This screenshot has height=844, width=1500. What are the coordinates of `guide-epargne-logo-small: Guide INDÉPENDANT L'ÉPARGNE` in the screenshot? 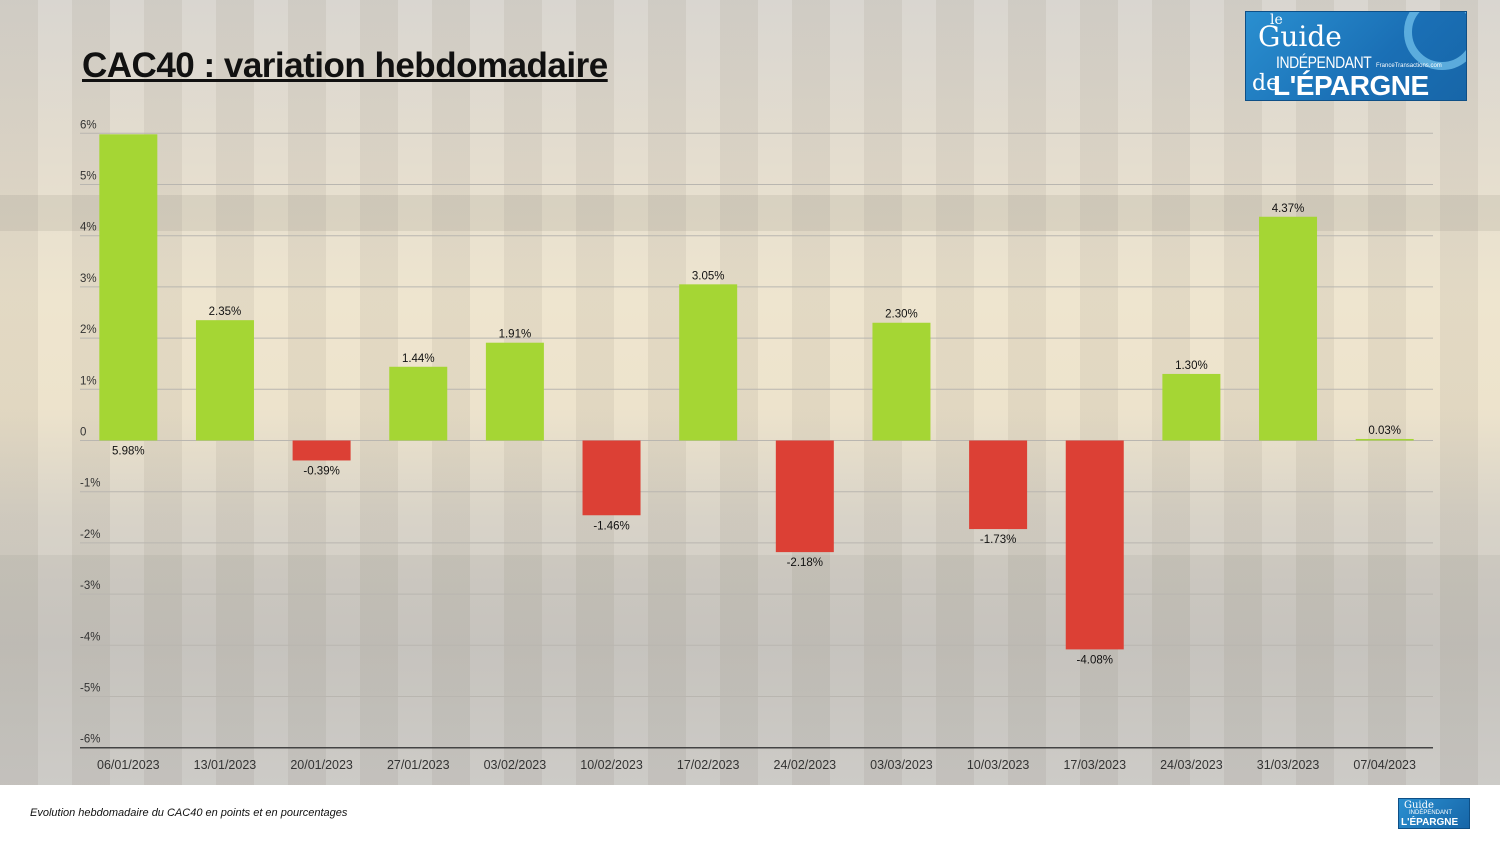 It's located at (1434, 813).